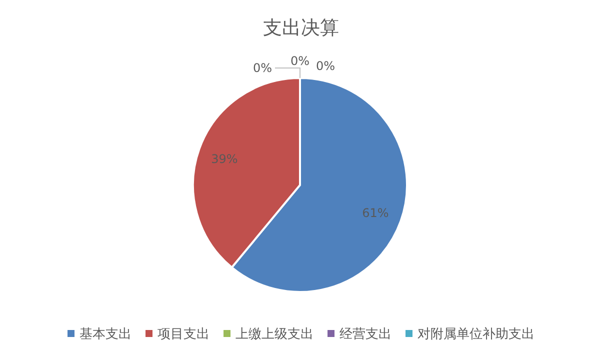 The height and width of the screenshot is (362, 602). Describe the element at coordinates (106, 334) in the screenshot. I see `legend-label: 基本支出` at that location.